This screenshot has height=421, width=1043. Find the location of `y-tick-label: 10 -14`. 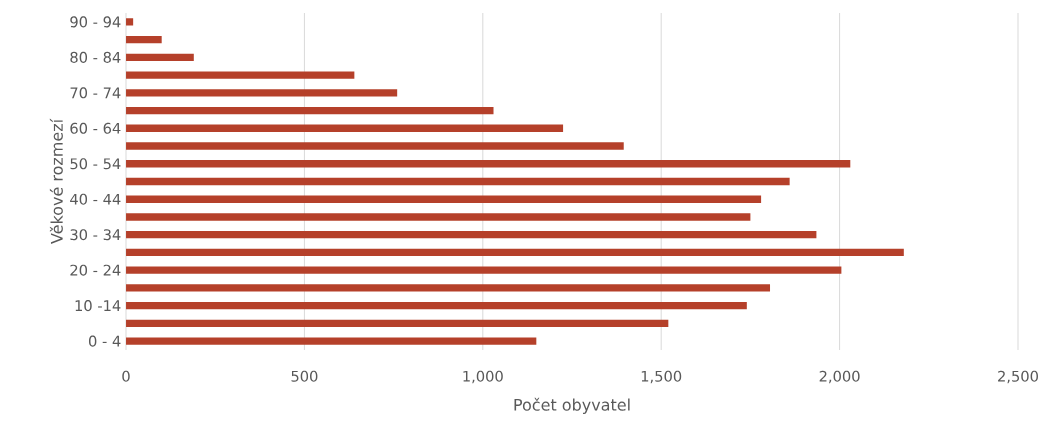

y-tick-label: 10 -14 is located at coordinates (98, 306).